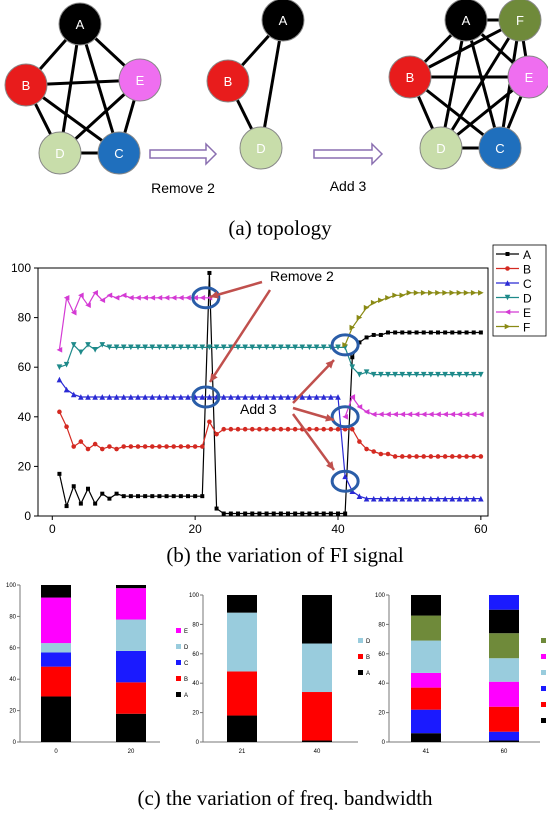 Image resolution: width=548 pixels, height=825 pixels. I want to click on series-E, so click(270, 355).